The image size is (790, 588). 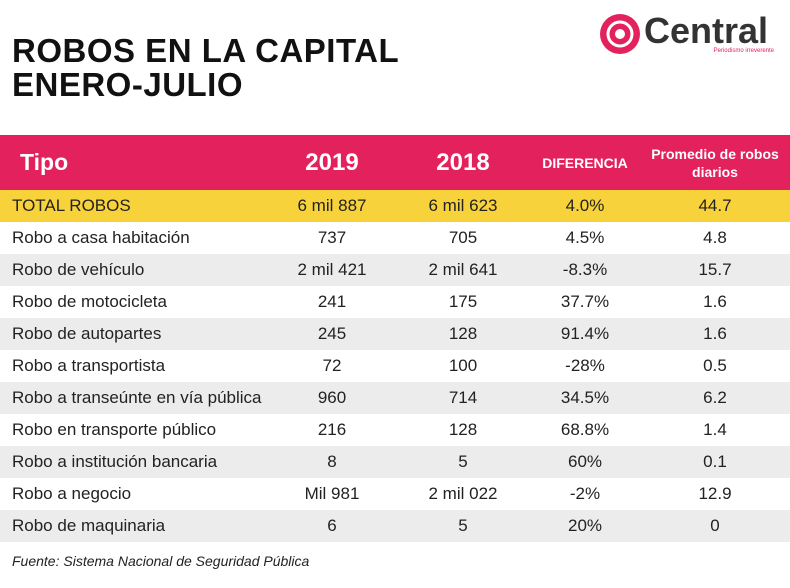 What do you see at coordinates (395, 462) in the screenshot?
I see `table-row: Robo a institución bancaria 8 5 60% 0.1` at bounding box center [395, 462].